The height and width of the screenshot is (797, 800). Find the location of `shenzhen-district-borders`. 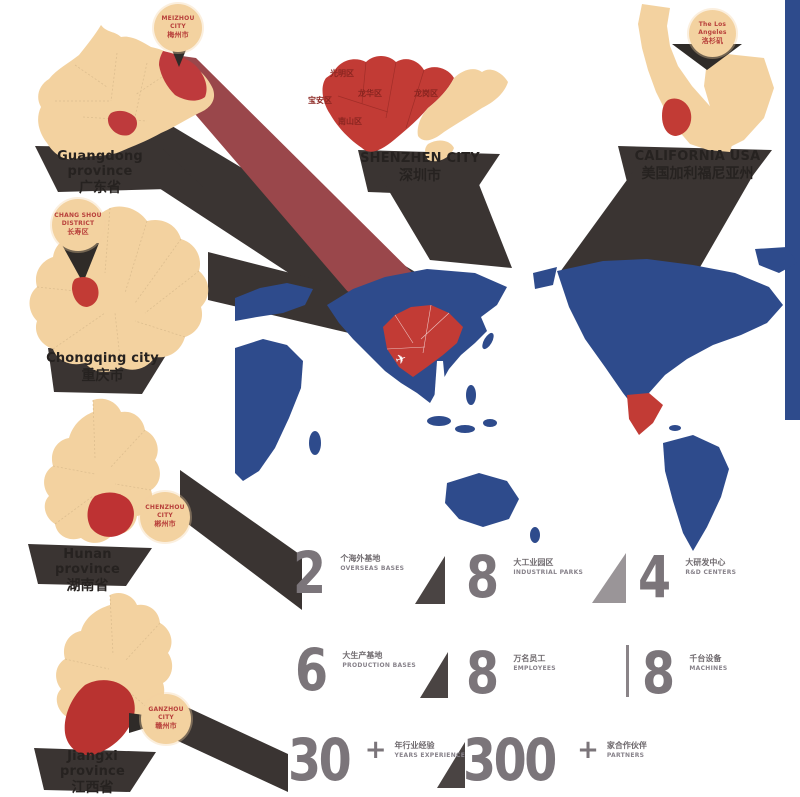

shenzhen-district-borders is located at coordinates (381, 95).